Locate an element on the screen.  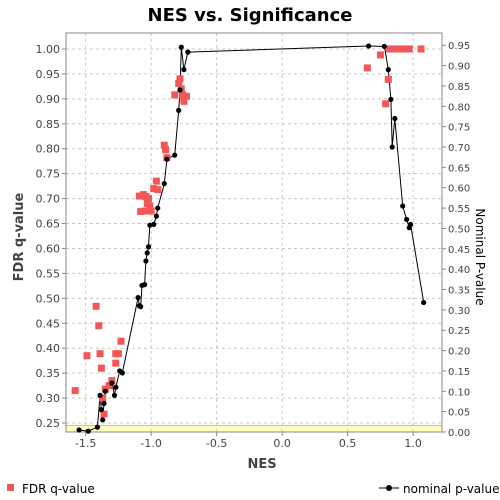
y2-tick-label: 0.25 is located at coordinates (459, 331).